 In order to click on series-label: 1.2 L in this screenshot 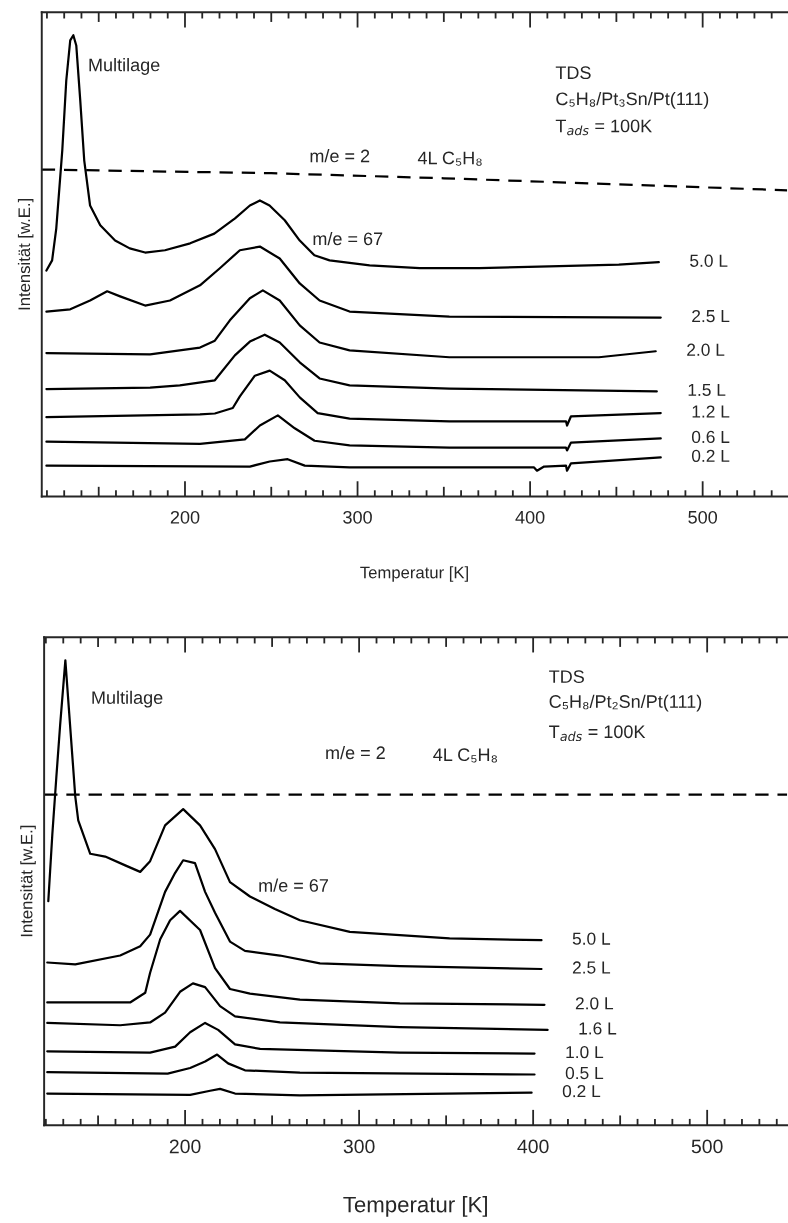, I will do `click(711, 411)`.